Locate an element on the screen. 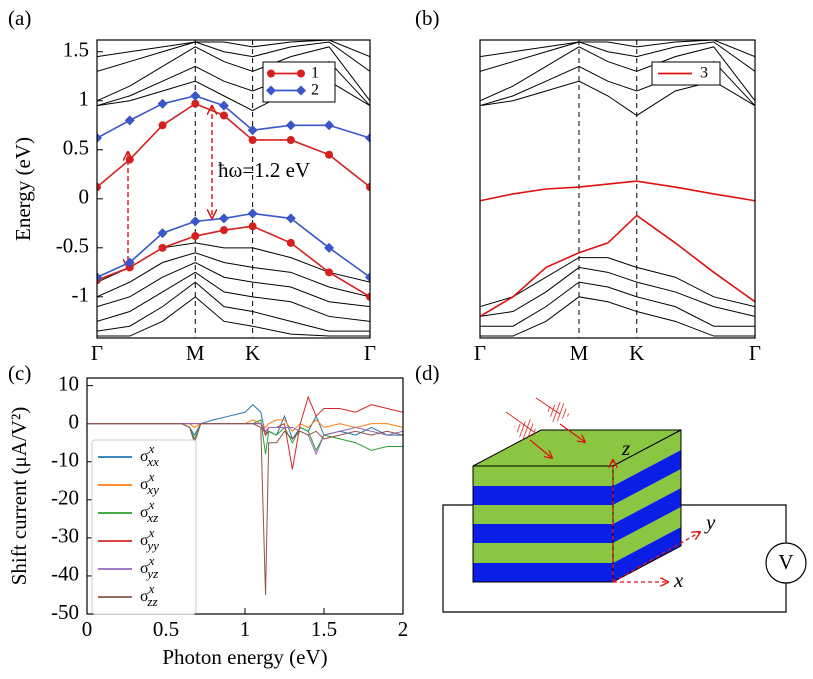 The width and height of the screenshot is (813, 679). legend-label: σx xy is located at coordinates (149, 483).